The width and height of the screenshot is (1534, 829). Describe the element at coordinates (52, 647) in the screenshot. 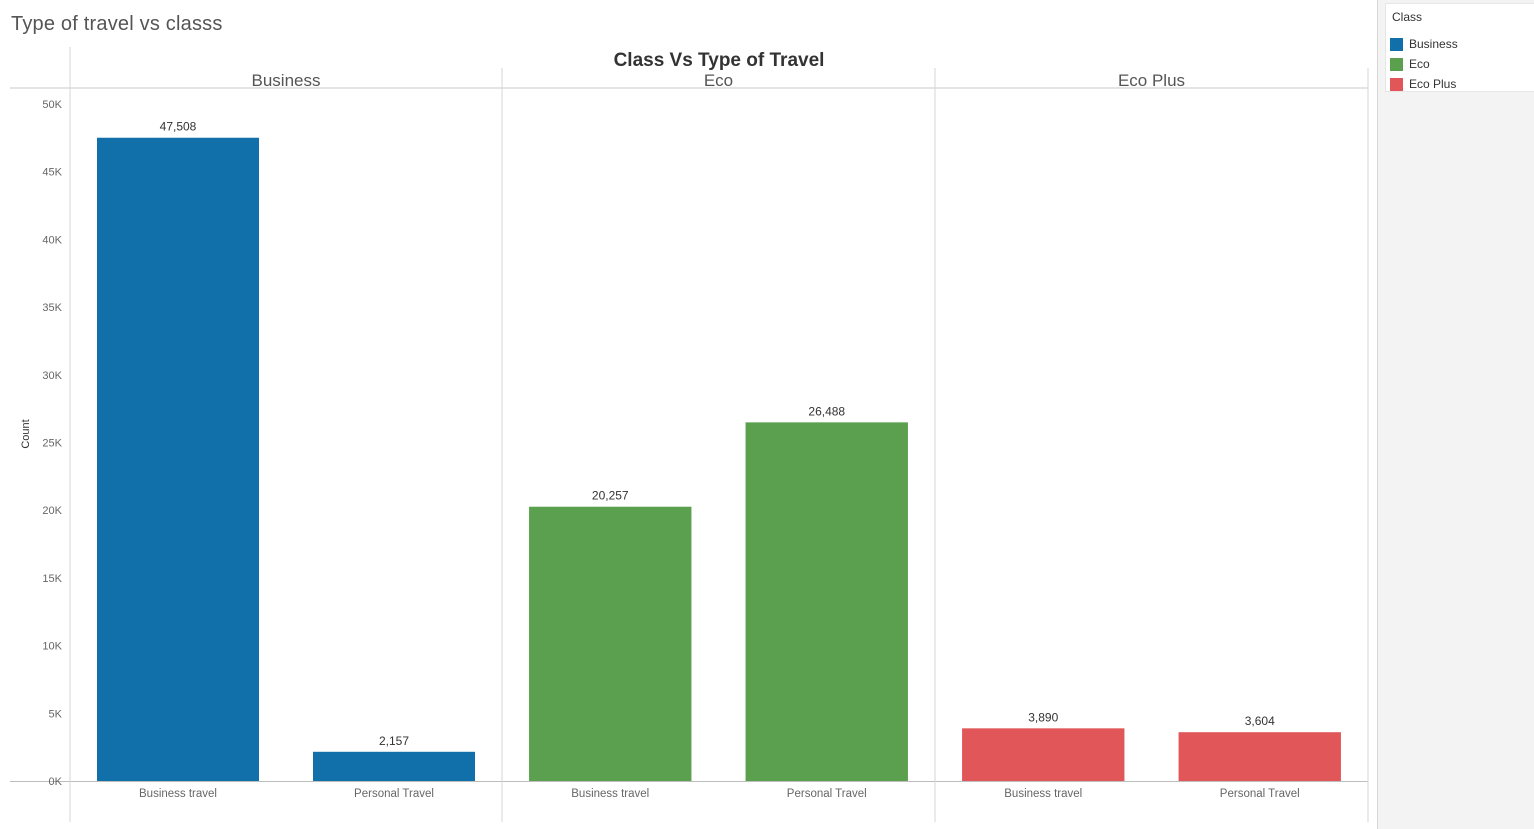

I see `y-tick-label: 10K` at that location.